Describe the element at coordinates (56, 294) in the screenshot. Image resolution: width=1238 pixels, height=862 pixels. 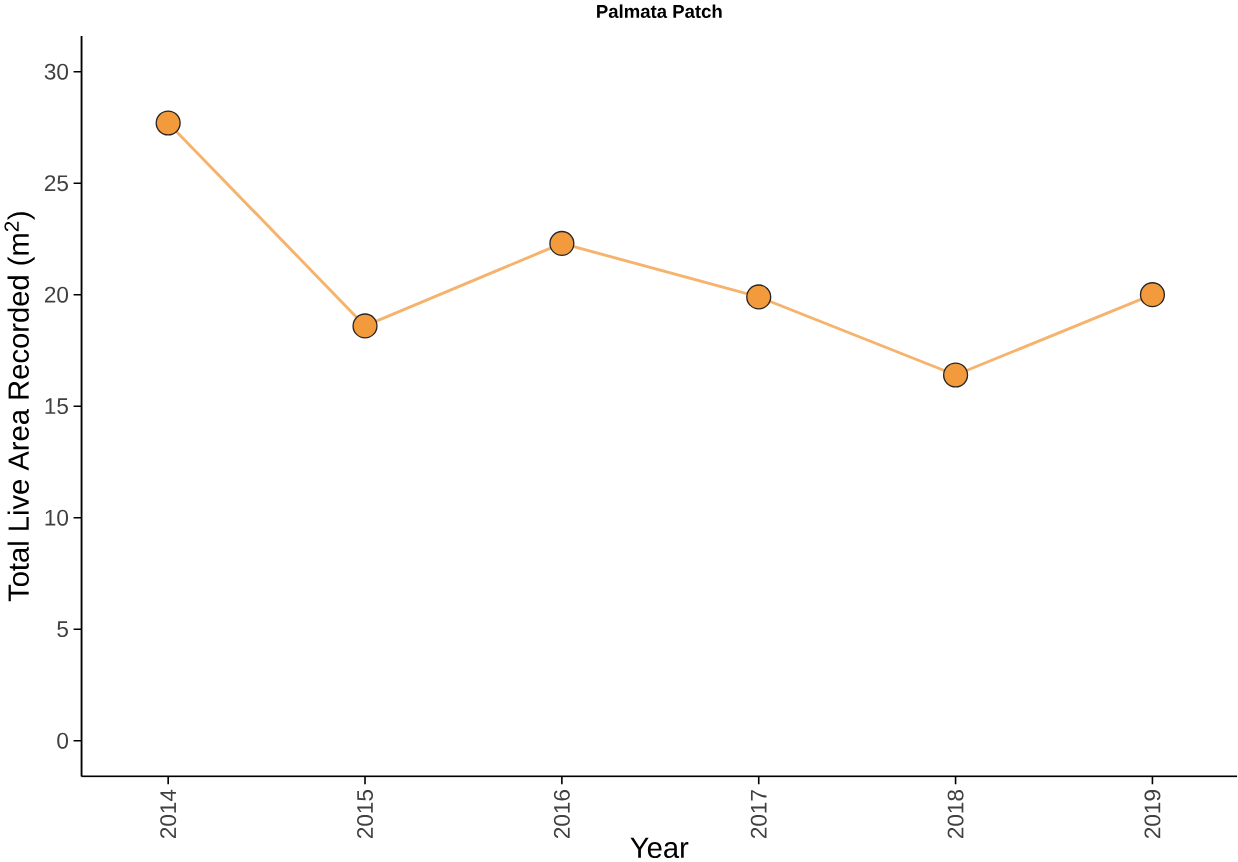
I see `y-tick-label: 20` at that location.